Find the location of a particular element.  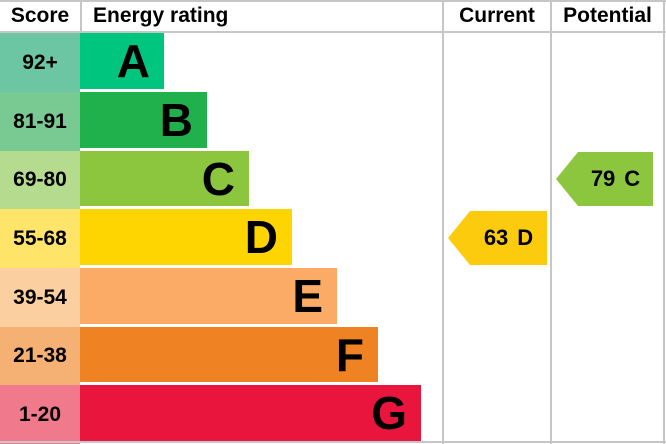

potential-rating-arrow: 79 C is located at coordinates (604, 179).